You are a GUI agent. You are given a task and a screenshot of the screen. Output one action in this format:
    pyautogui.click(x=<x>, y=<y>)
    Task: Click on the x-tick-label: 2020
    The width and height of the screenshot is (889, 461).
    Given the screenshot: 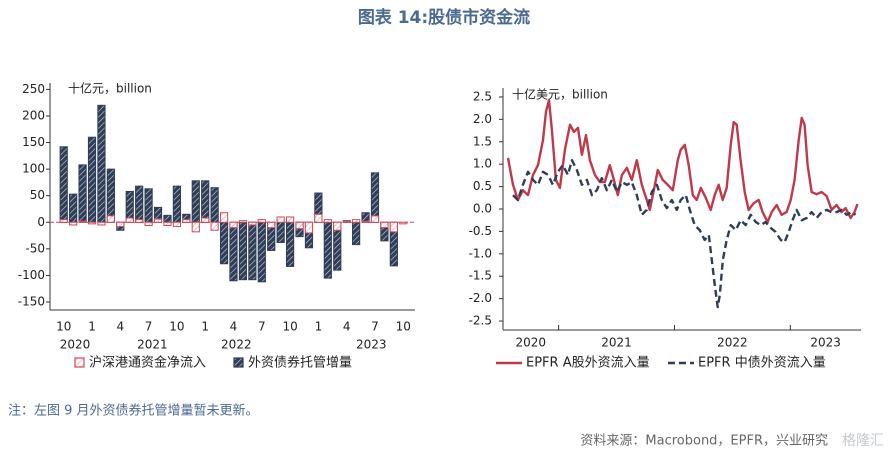 What is the action you would take?
    pyautogui.click(x=531, y=343)
    